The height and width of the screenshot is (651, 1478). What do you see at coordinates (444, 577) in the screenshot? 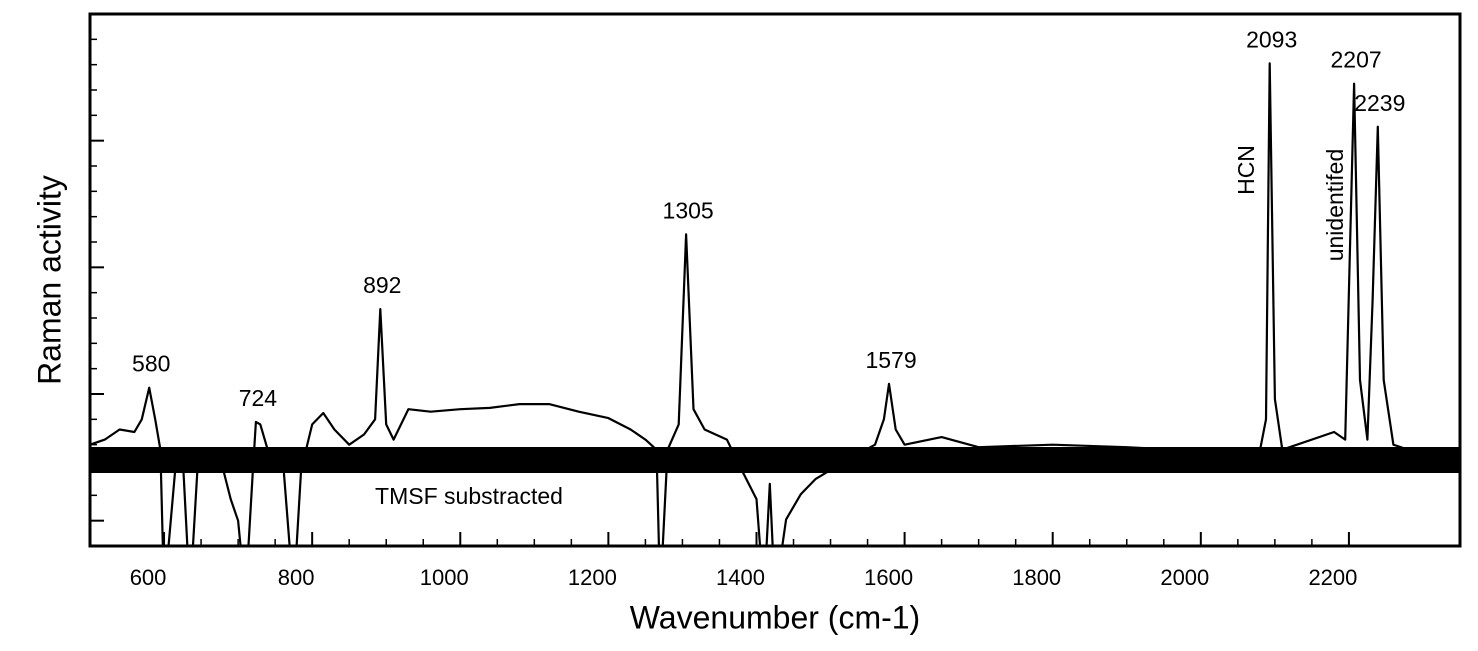
I see `x-tick-label: 1000` at bounding box center [444, 577].